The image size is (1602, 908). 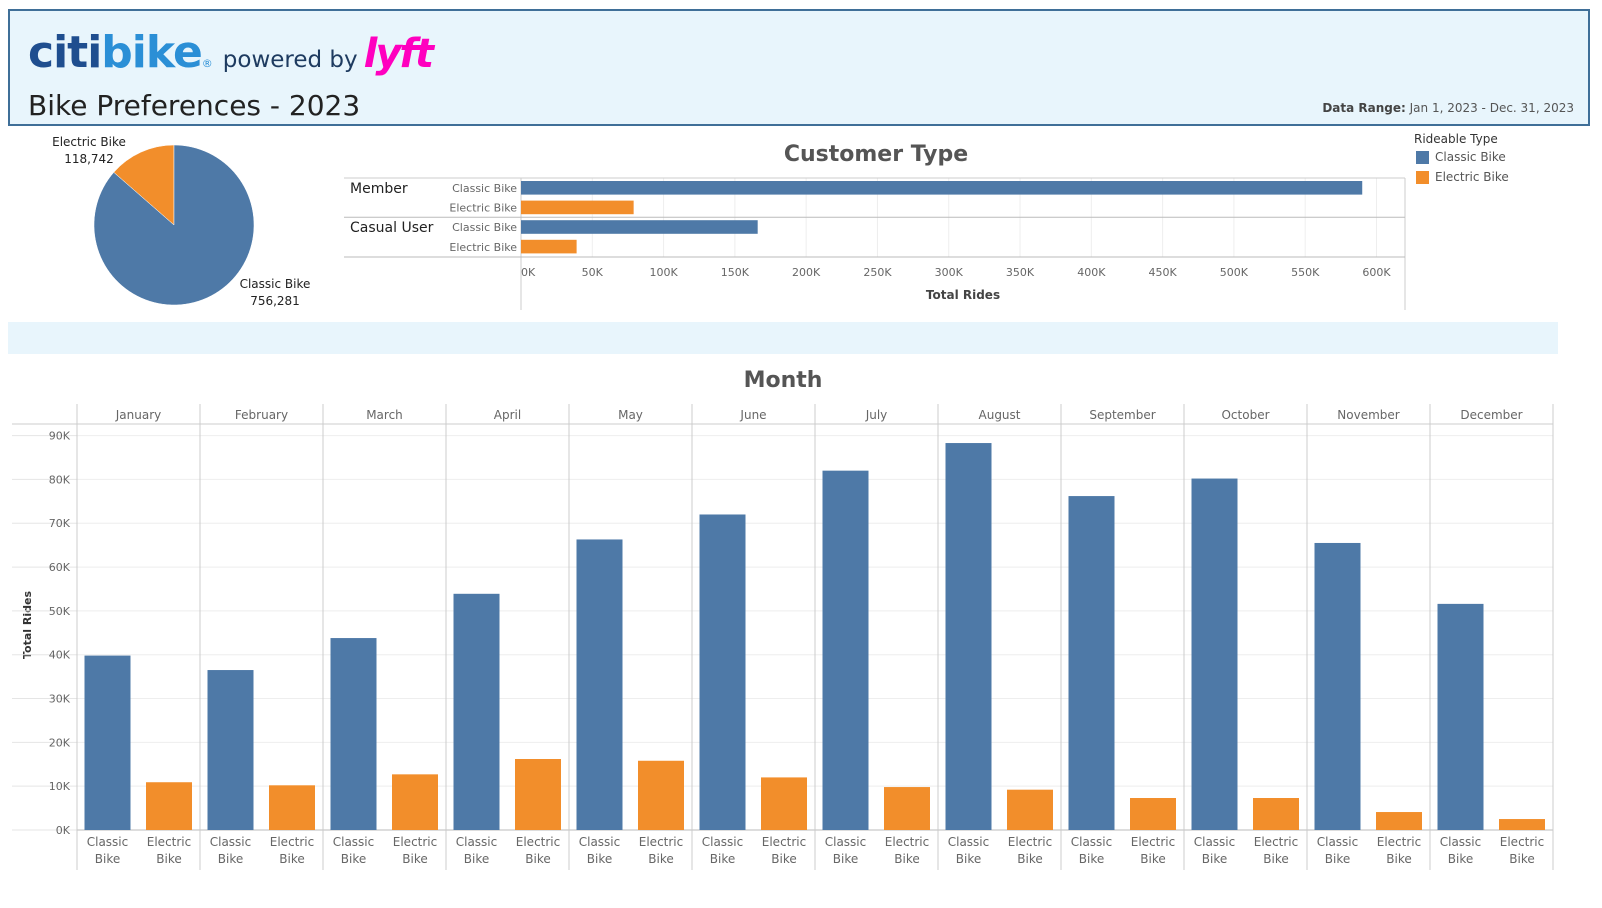 What do you see at coordinates (1462, 157) in the screenshot?
I see `legend-item-classic: Classic Bike` at bounding box center [1462, 157].